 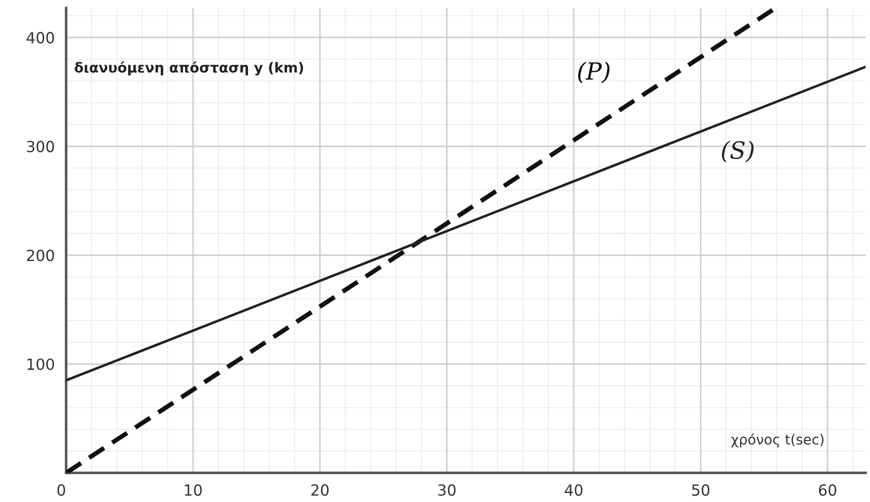 What do you see at coordinates (189, 68) in the screenshot?
I see `y-axis-title: διανυόμενη απόσταση y (km)` at bounding box center [189, 68].